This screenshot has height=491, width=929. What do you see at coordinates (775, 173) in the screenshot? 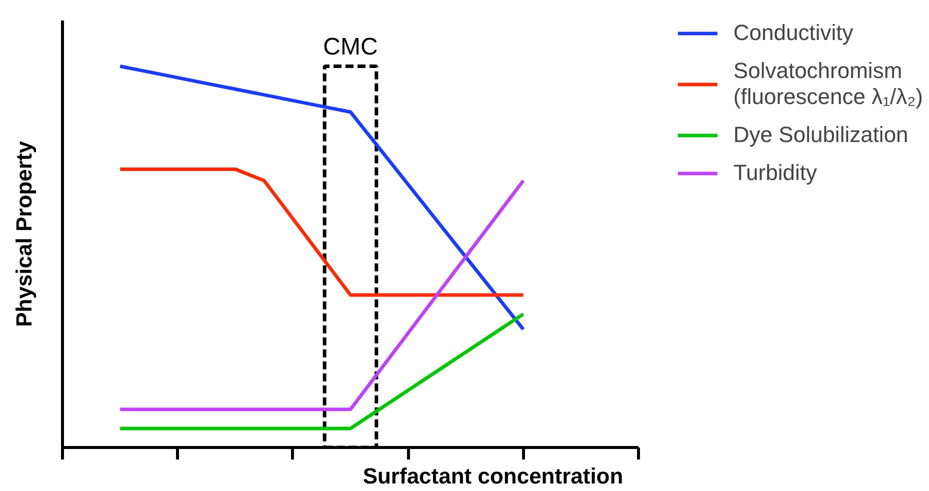
I see `legend-label: Turbidity` at bounding box center [775, 173].